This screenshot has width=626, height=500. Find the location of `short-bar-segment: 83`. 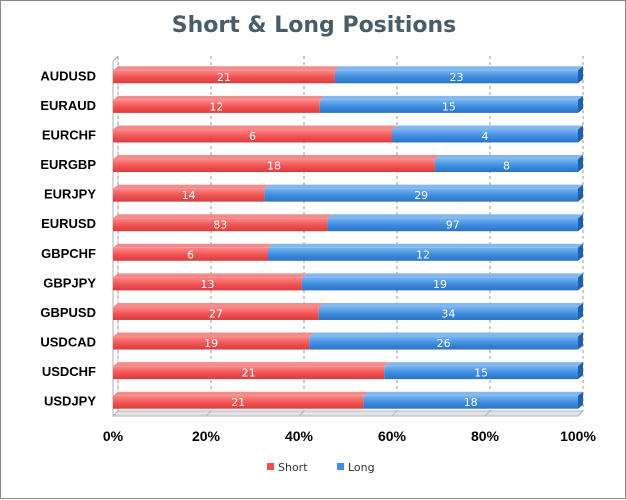

short-bar-segment: 83 is located at coordinates (223, 223).